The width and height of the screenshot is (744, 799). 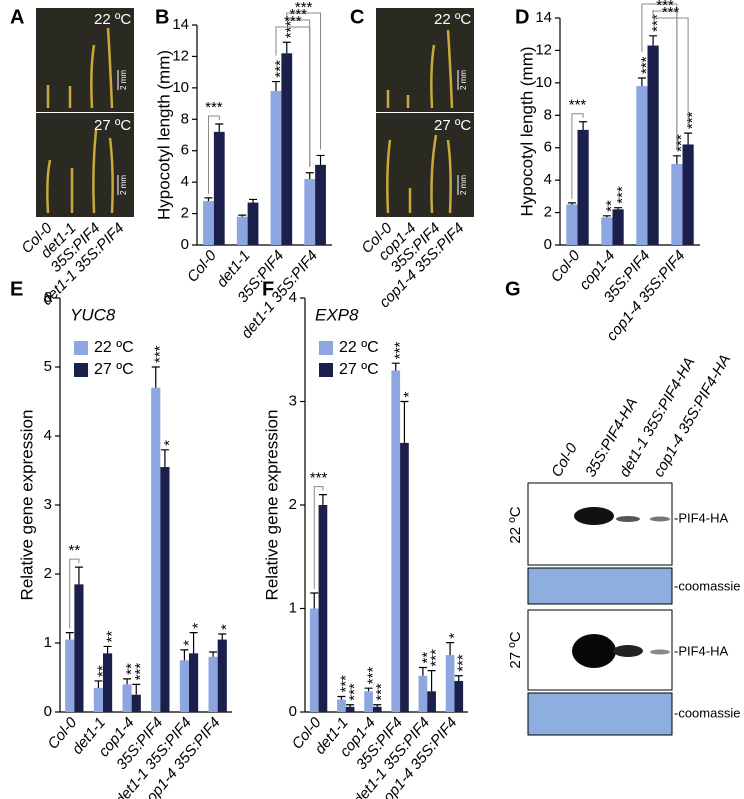 I want to click on photo, so click(x=425, y=60).